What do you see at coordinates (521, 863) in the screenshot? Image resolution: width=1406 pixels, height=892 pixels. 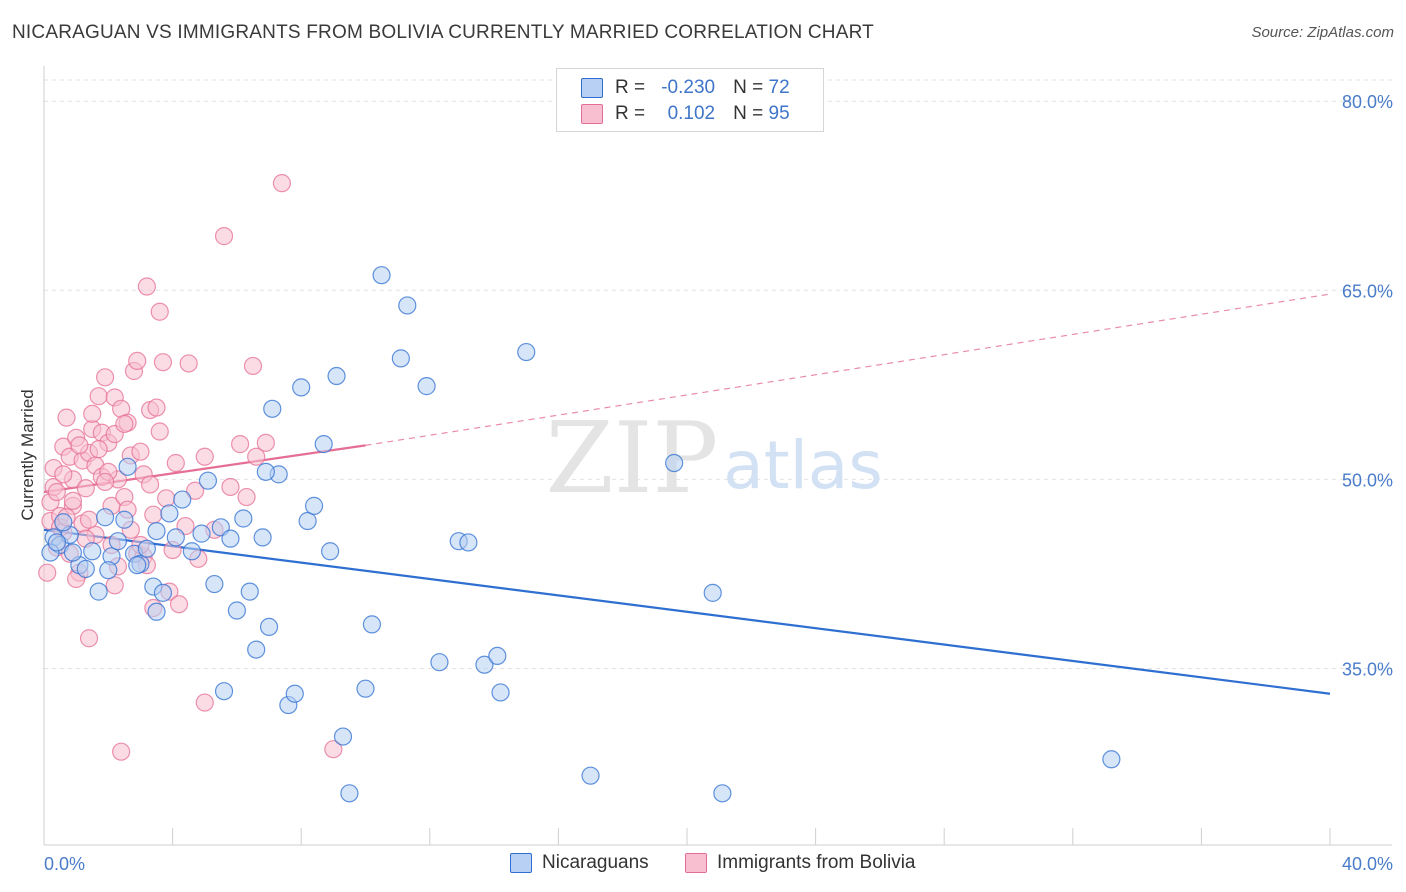 I see `legend-swatch-nicaraguans` at bounding box center [521, 863].